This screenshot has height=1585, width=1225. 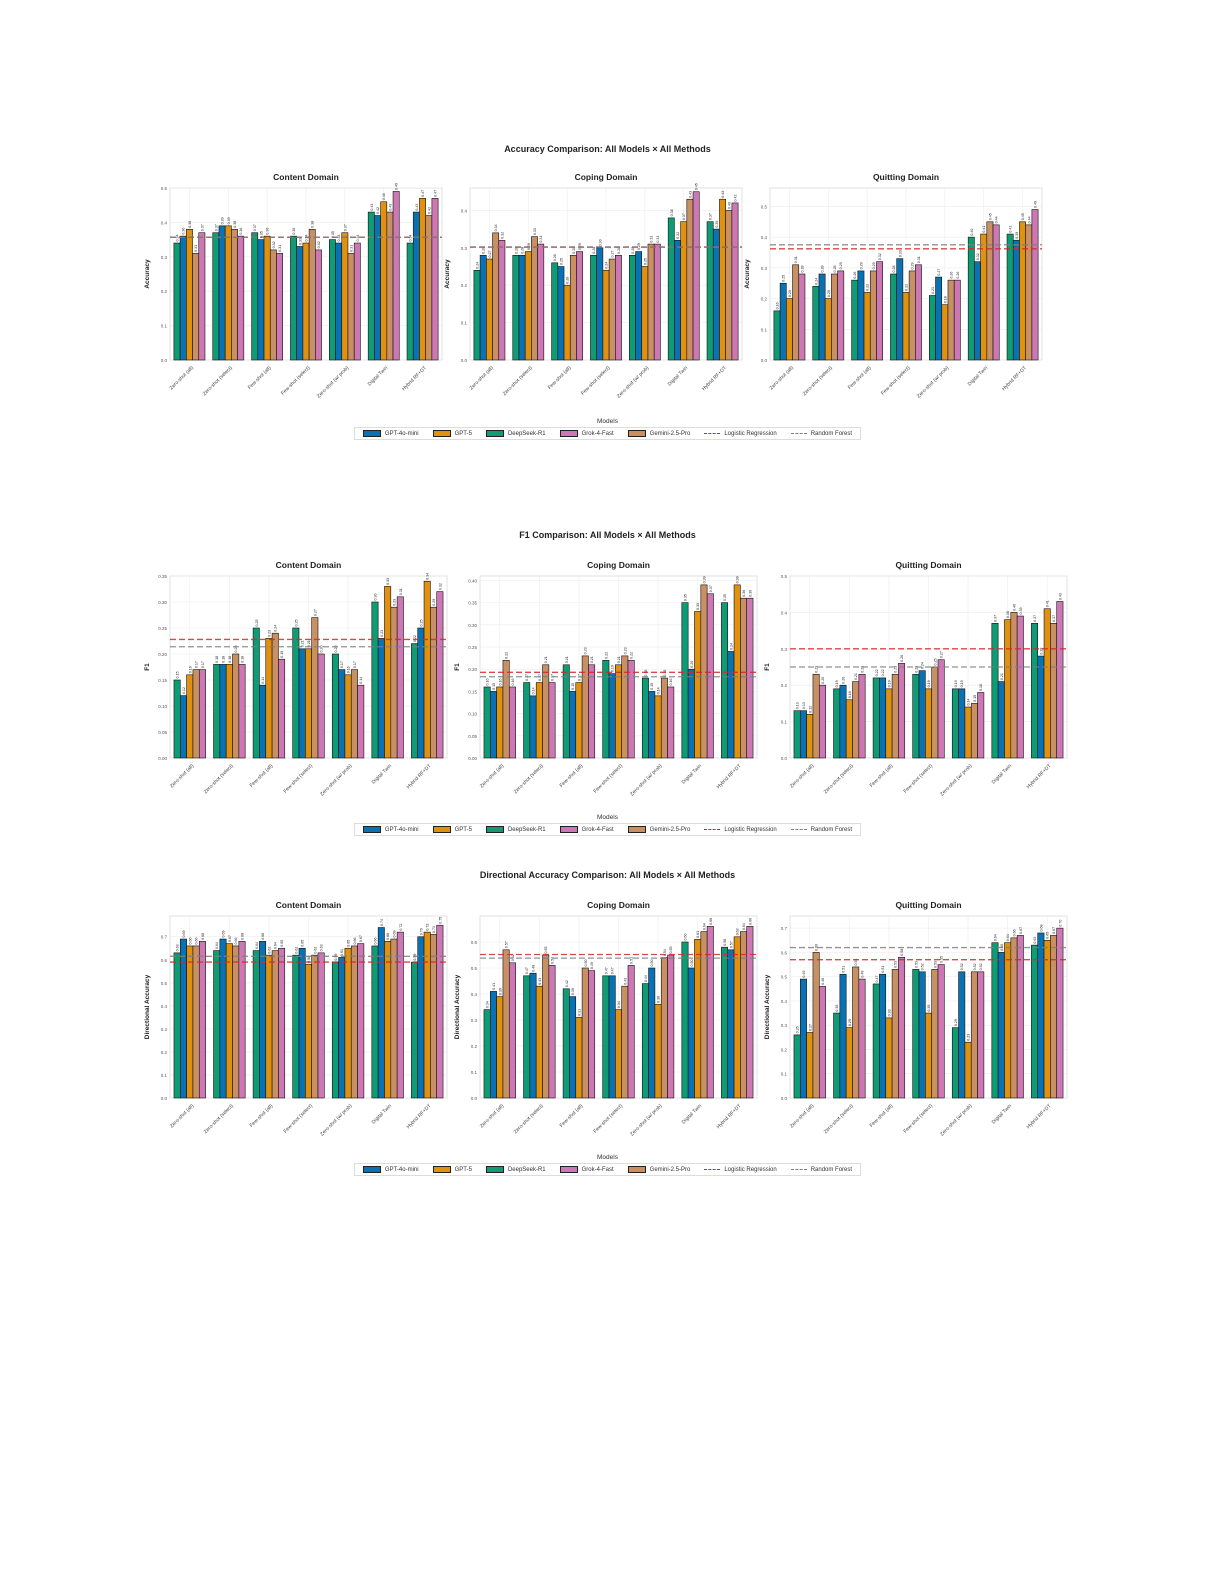 I want to click on svg-text: 0.33, so click(x=889, y=1012).